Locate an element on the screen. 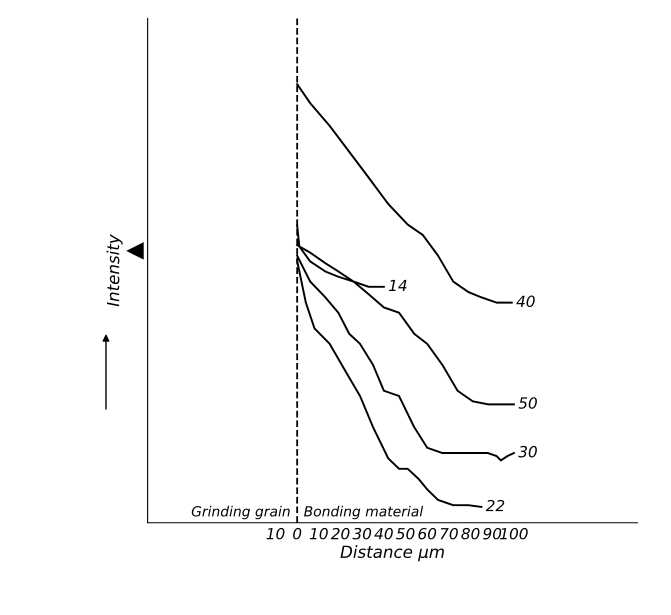 The image size is (671, 615). series-label: 14 is located at coordinates (397, 286).